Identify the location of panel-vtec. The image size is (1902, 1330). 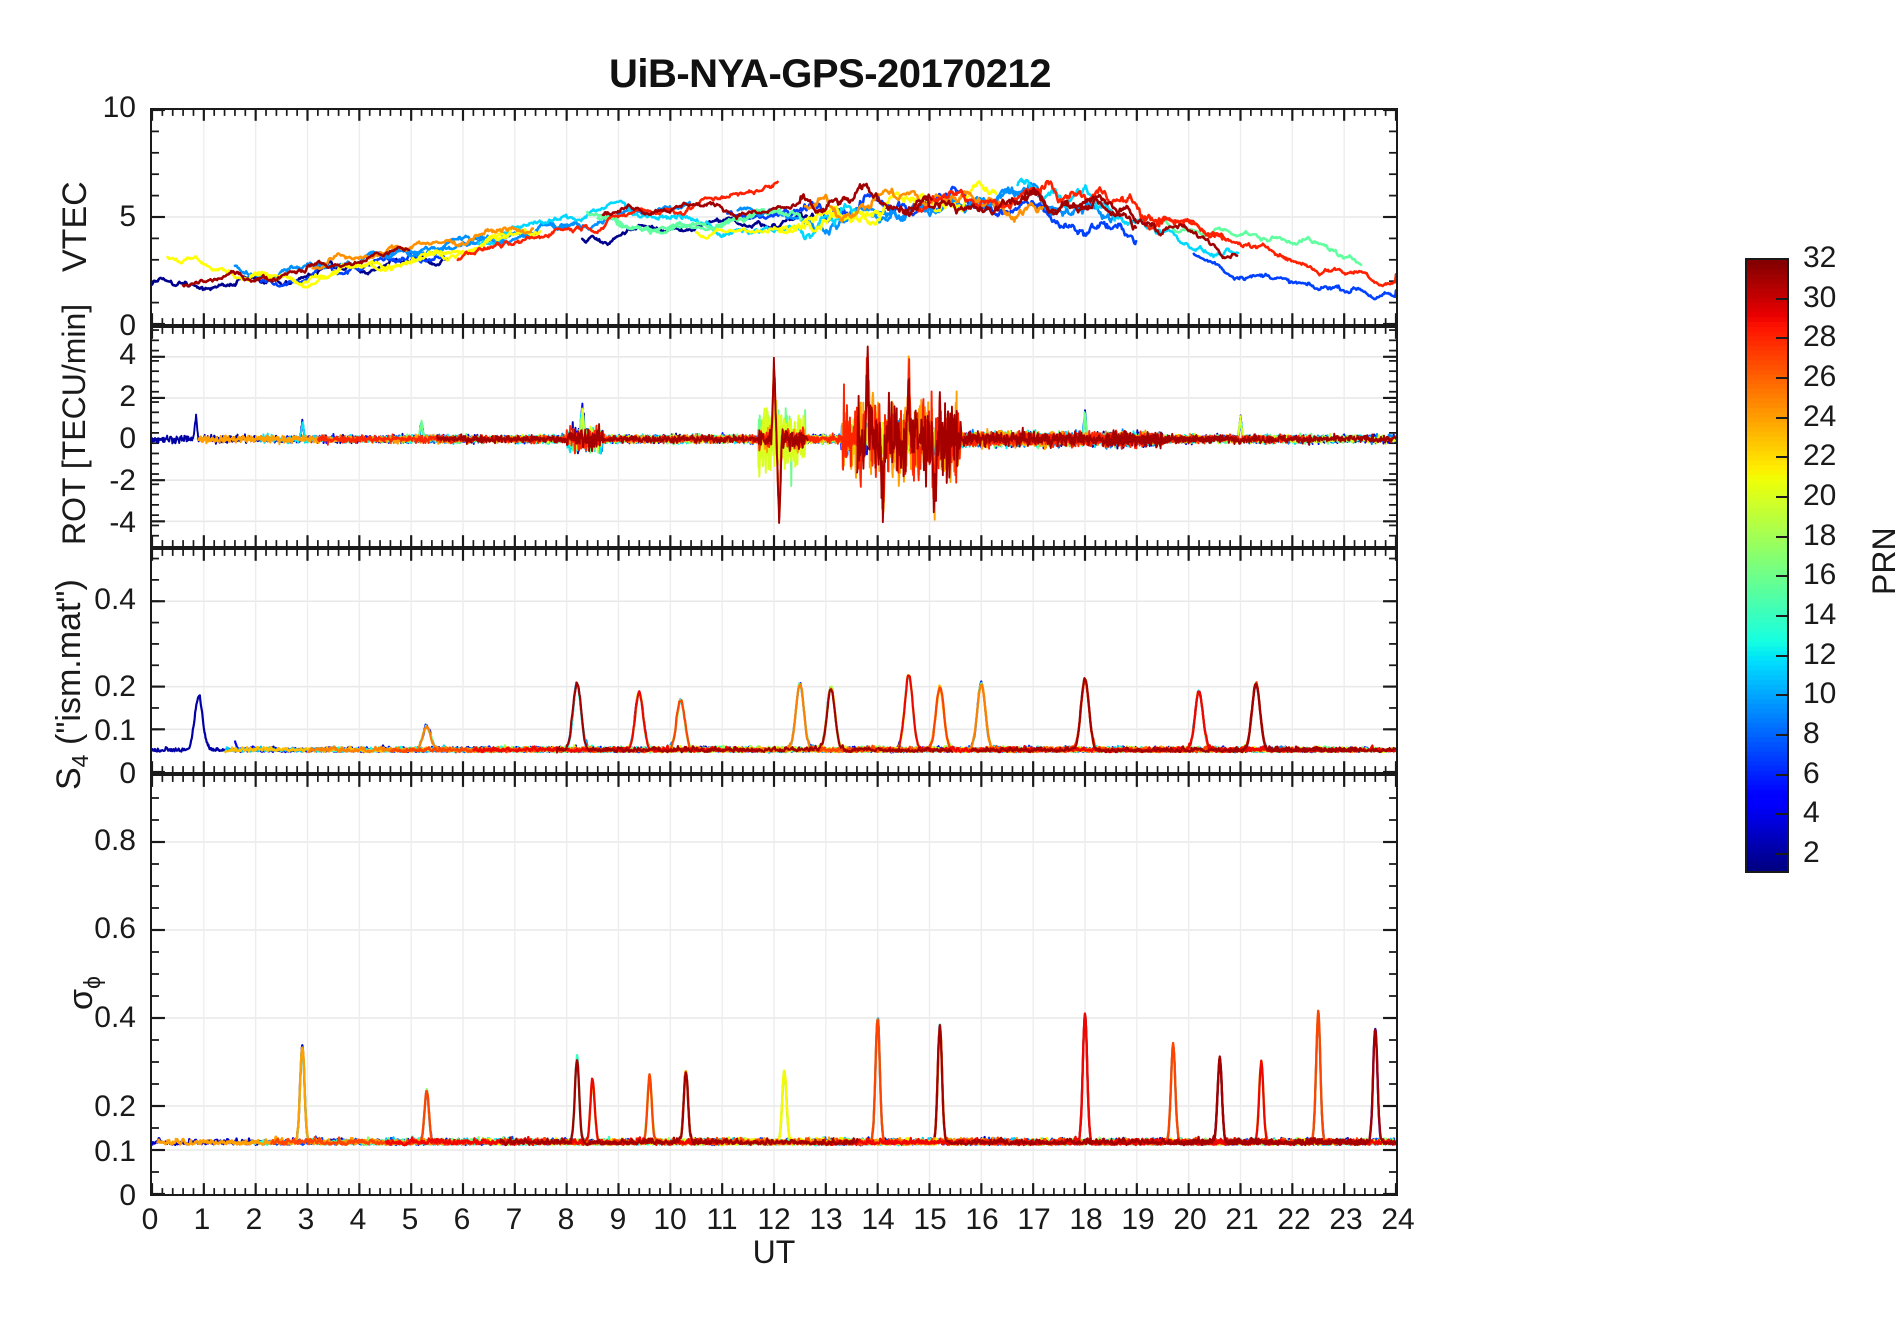
(774, 217).